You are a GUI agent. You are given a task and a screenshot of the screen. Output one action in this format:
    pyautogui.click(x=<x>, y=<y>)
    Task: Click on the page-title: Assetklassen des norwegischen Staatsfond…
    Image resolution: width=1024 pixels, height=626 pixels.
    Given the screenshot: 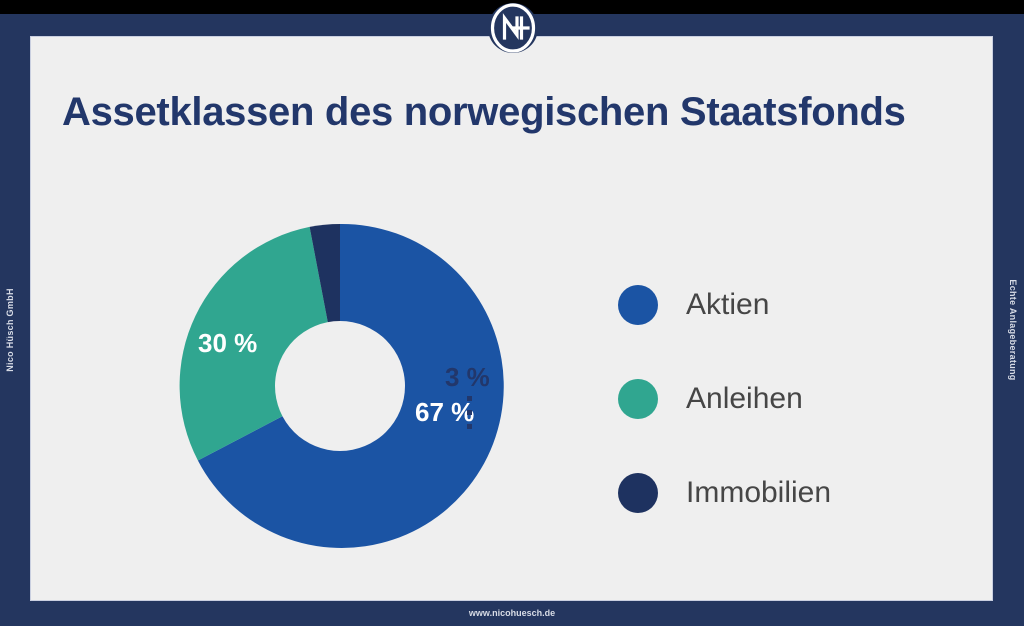 What is the action you would take?
    pyautogui.click(x=484, y=112)
    